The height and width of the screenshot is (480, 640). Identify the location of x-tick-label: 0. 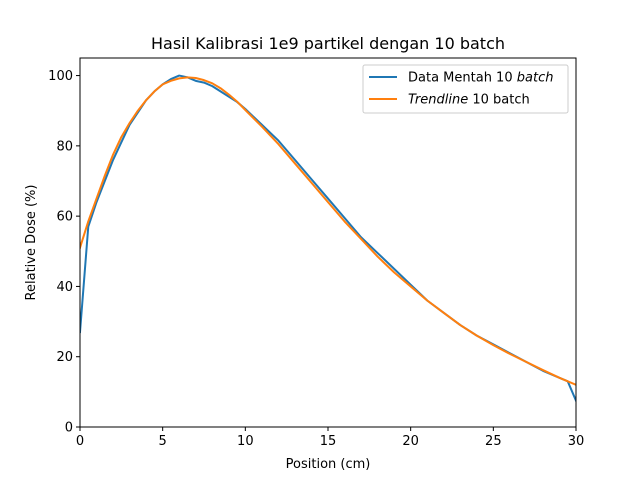
(80, 441).